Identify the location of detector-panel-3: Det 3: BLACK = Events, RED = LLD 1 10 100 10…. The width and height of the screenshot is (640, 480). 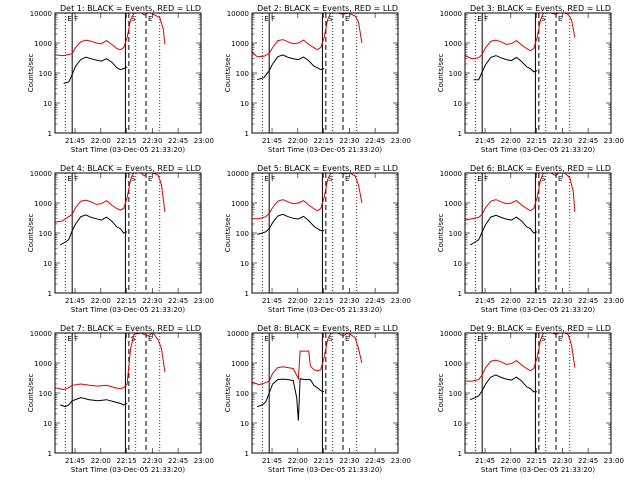
(530, 79).